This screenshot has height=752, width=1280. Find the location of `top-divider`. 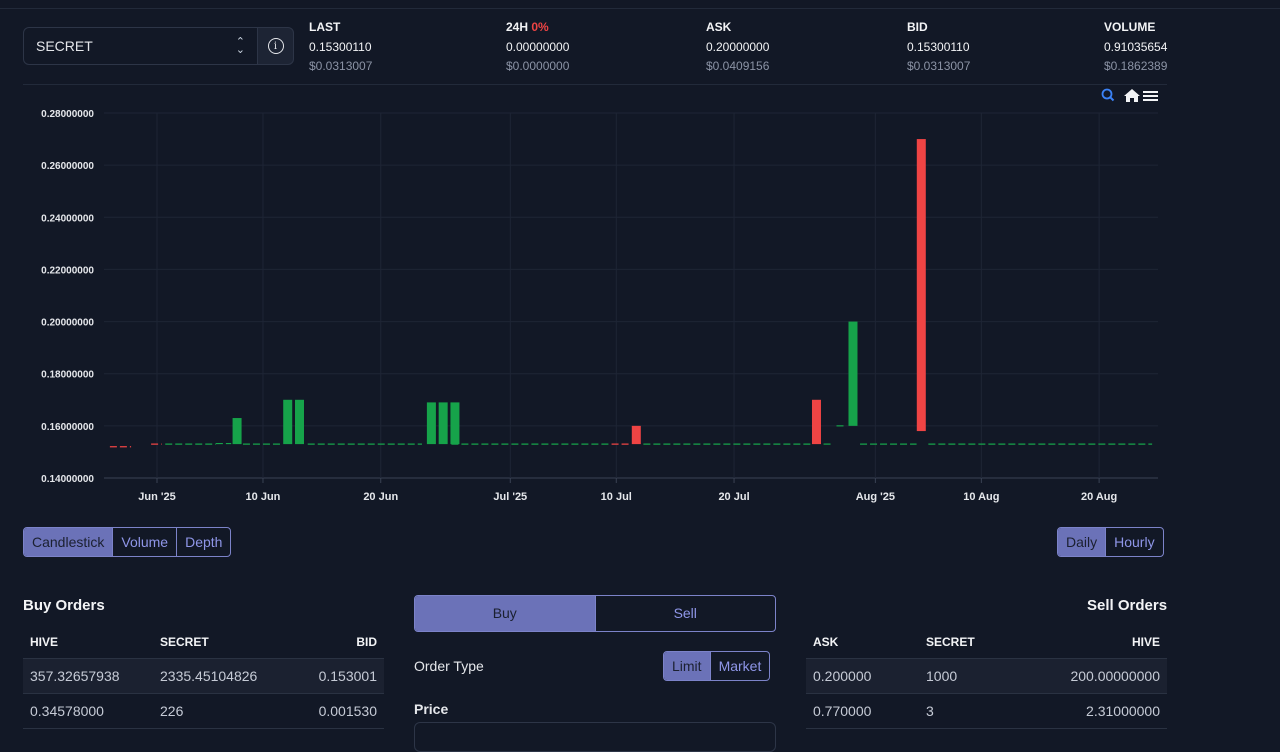

top-divider is located at coordinates (640, 8).